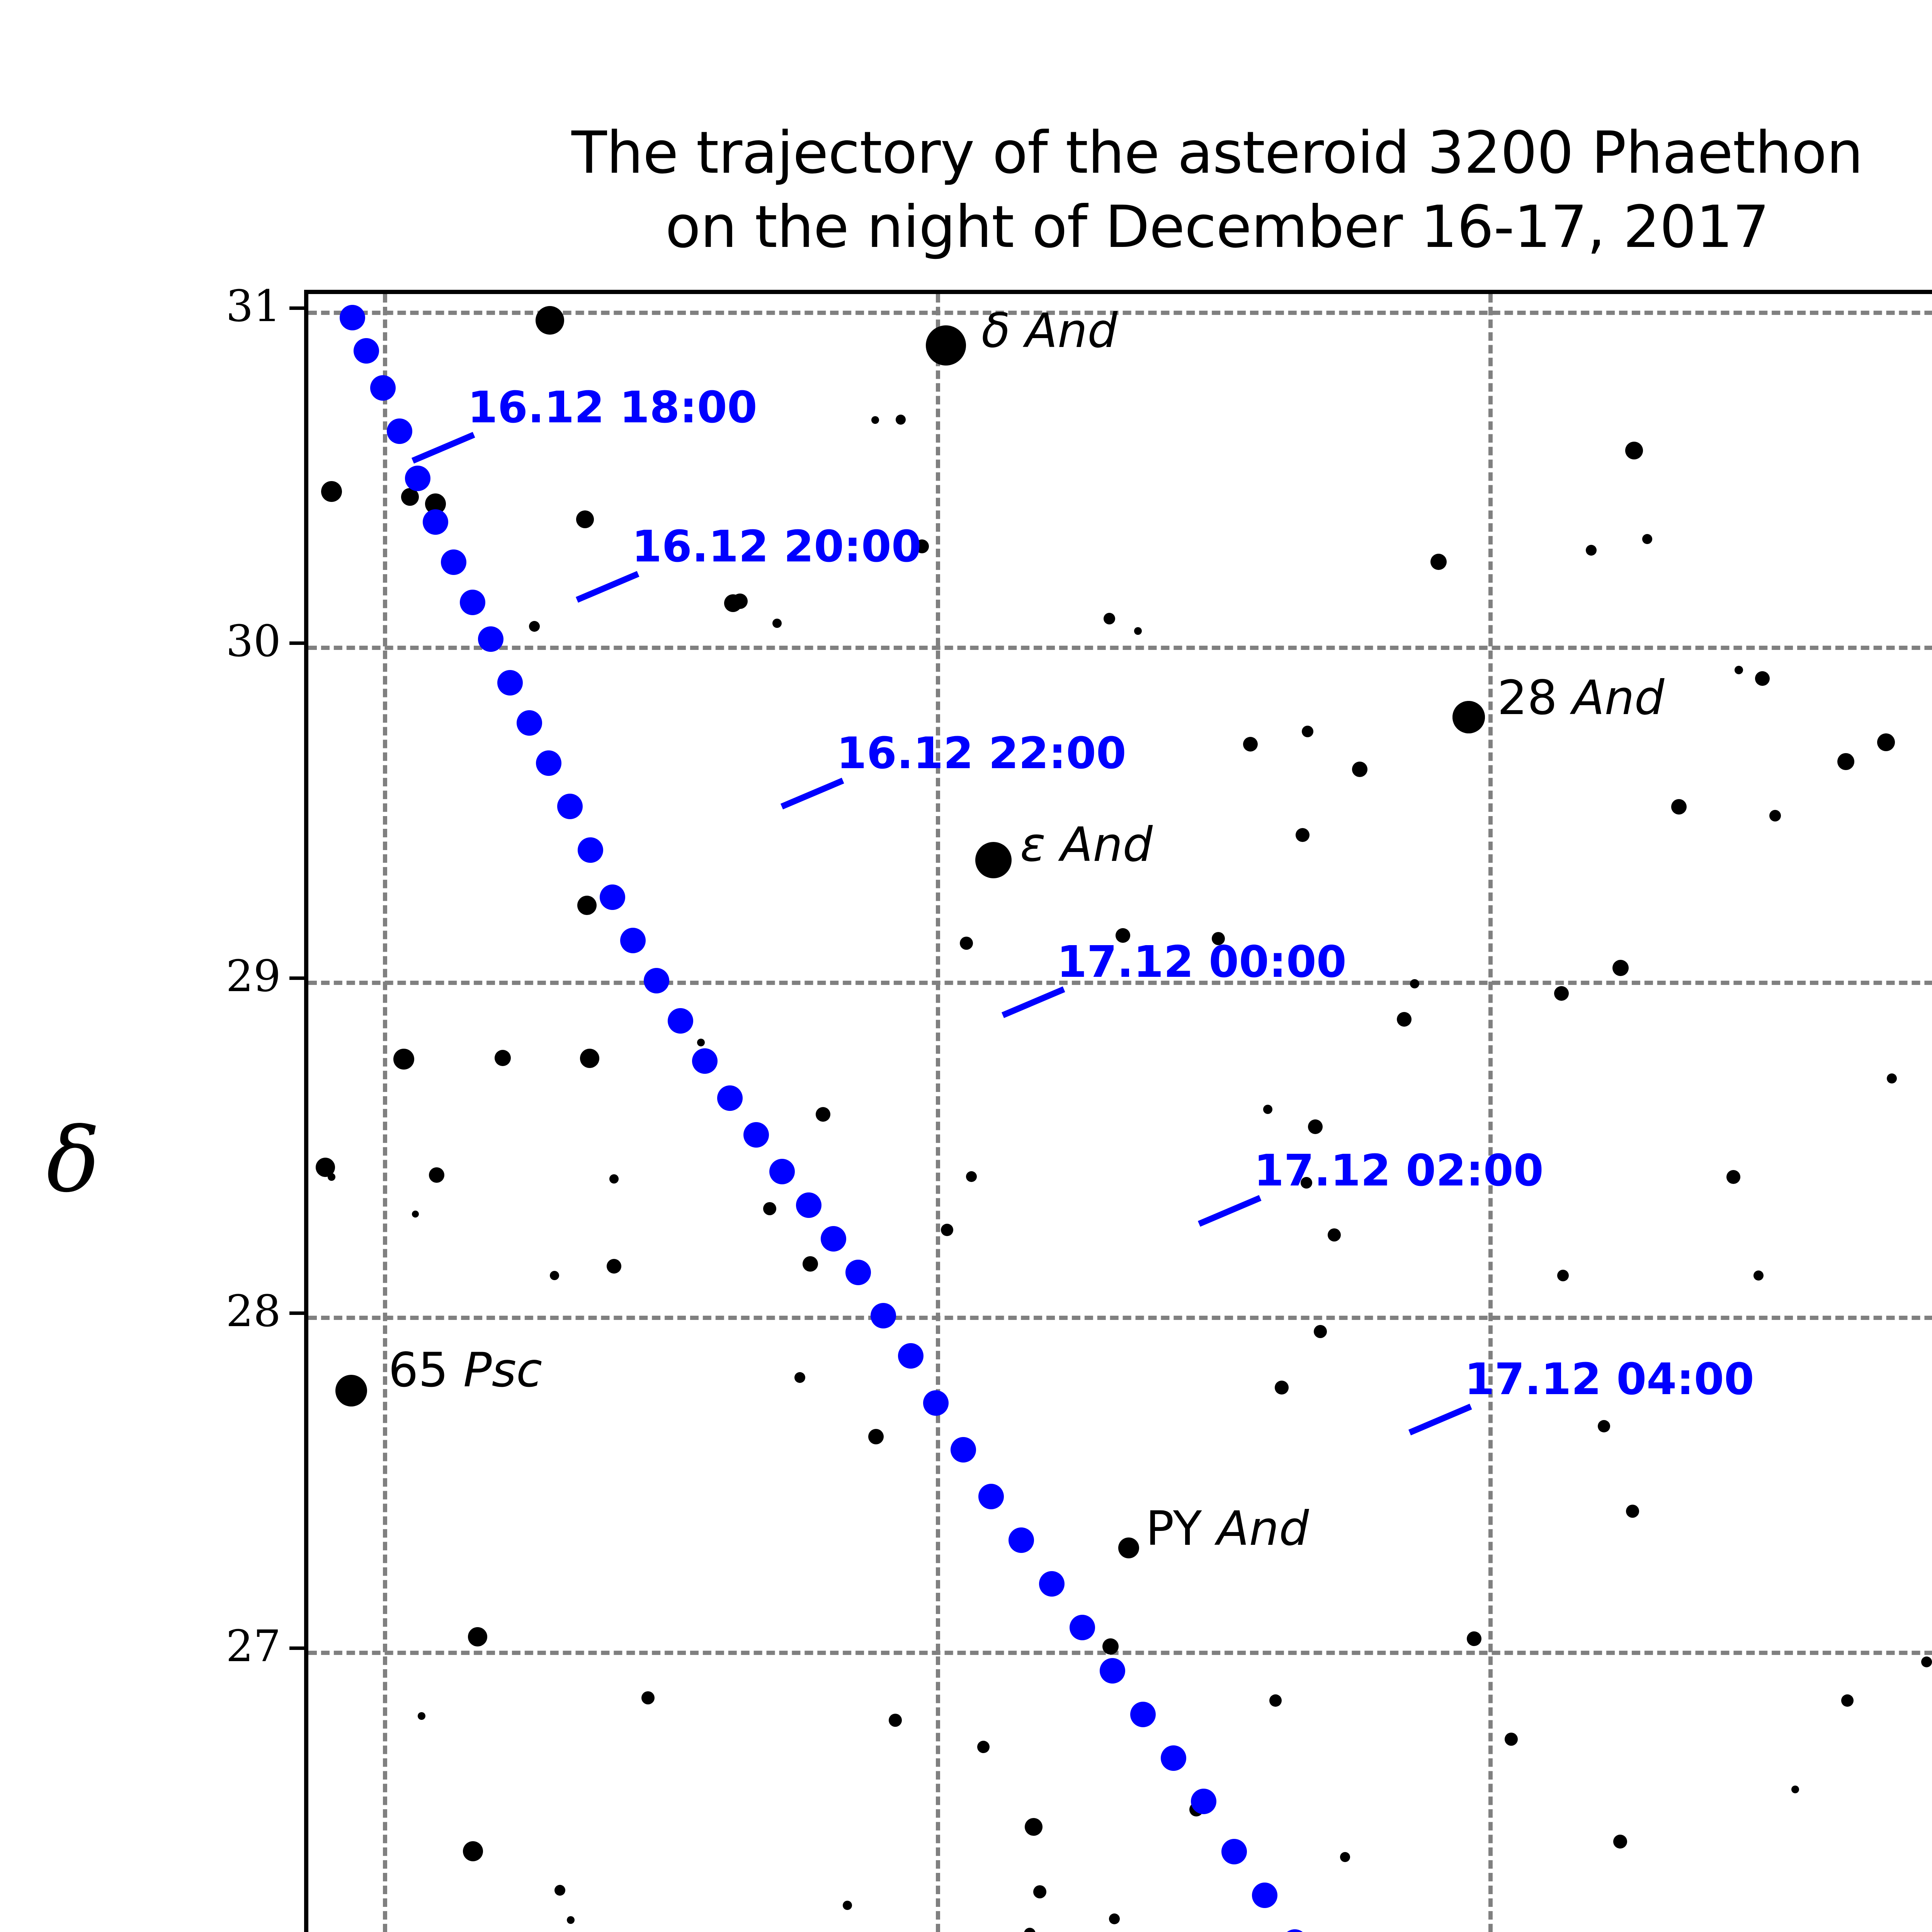 The width and height of the screenshot is (1932, 1932). I want to click on star-label-epsilon-and: ε And, so click(1086, 844).